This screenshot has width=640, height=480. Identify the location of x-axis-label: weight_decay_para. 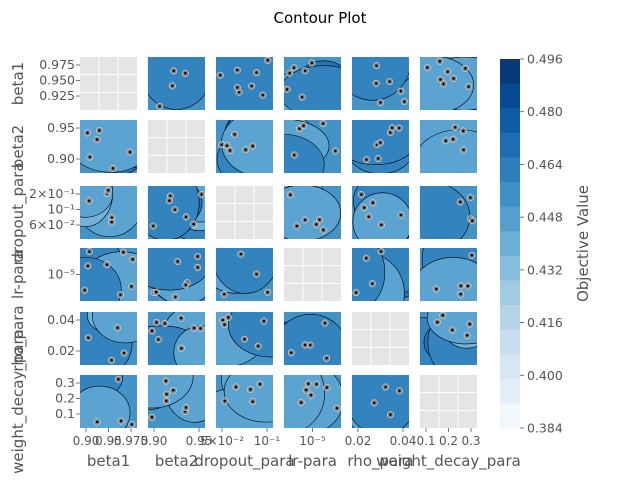
(448, 461).